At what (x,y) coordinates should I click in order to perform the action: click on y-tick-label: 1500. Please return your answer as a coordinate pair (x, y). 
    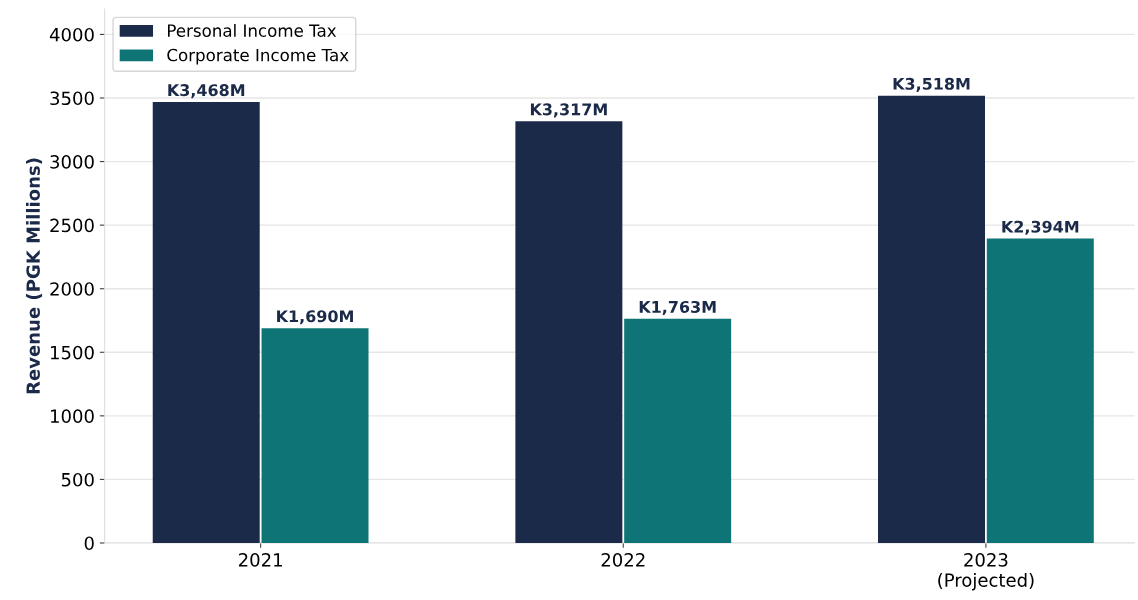
    Looking at the image, I should click on (72, 352).